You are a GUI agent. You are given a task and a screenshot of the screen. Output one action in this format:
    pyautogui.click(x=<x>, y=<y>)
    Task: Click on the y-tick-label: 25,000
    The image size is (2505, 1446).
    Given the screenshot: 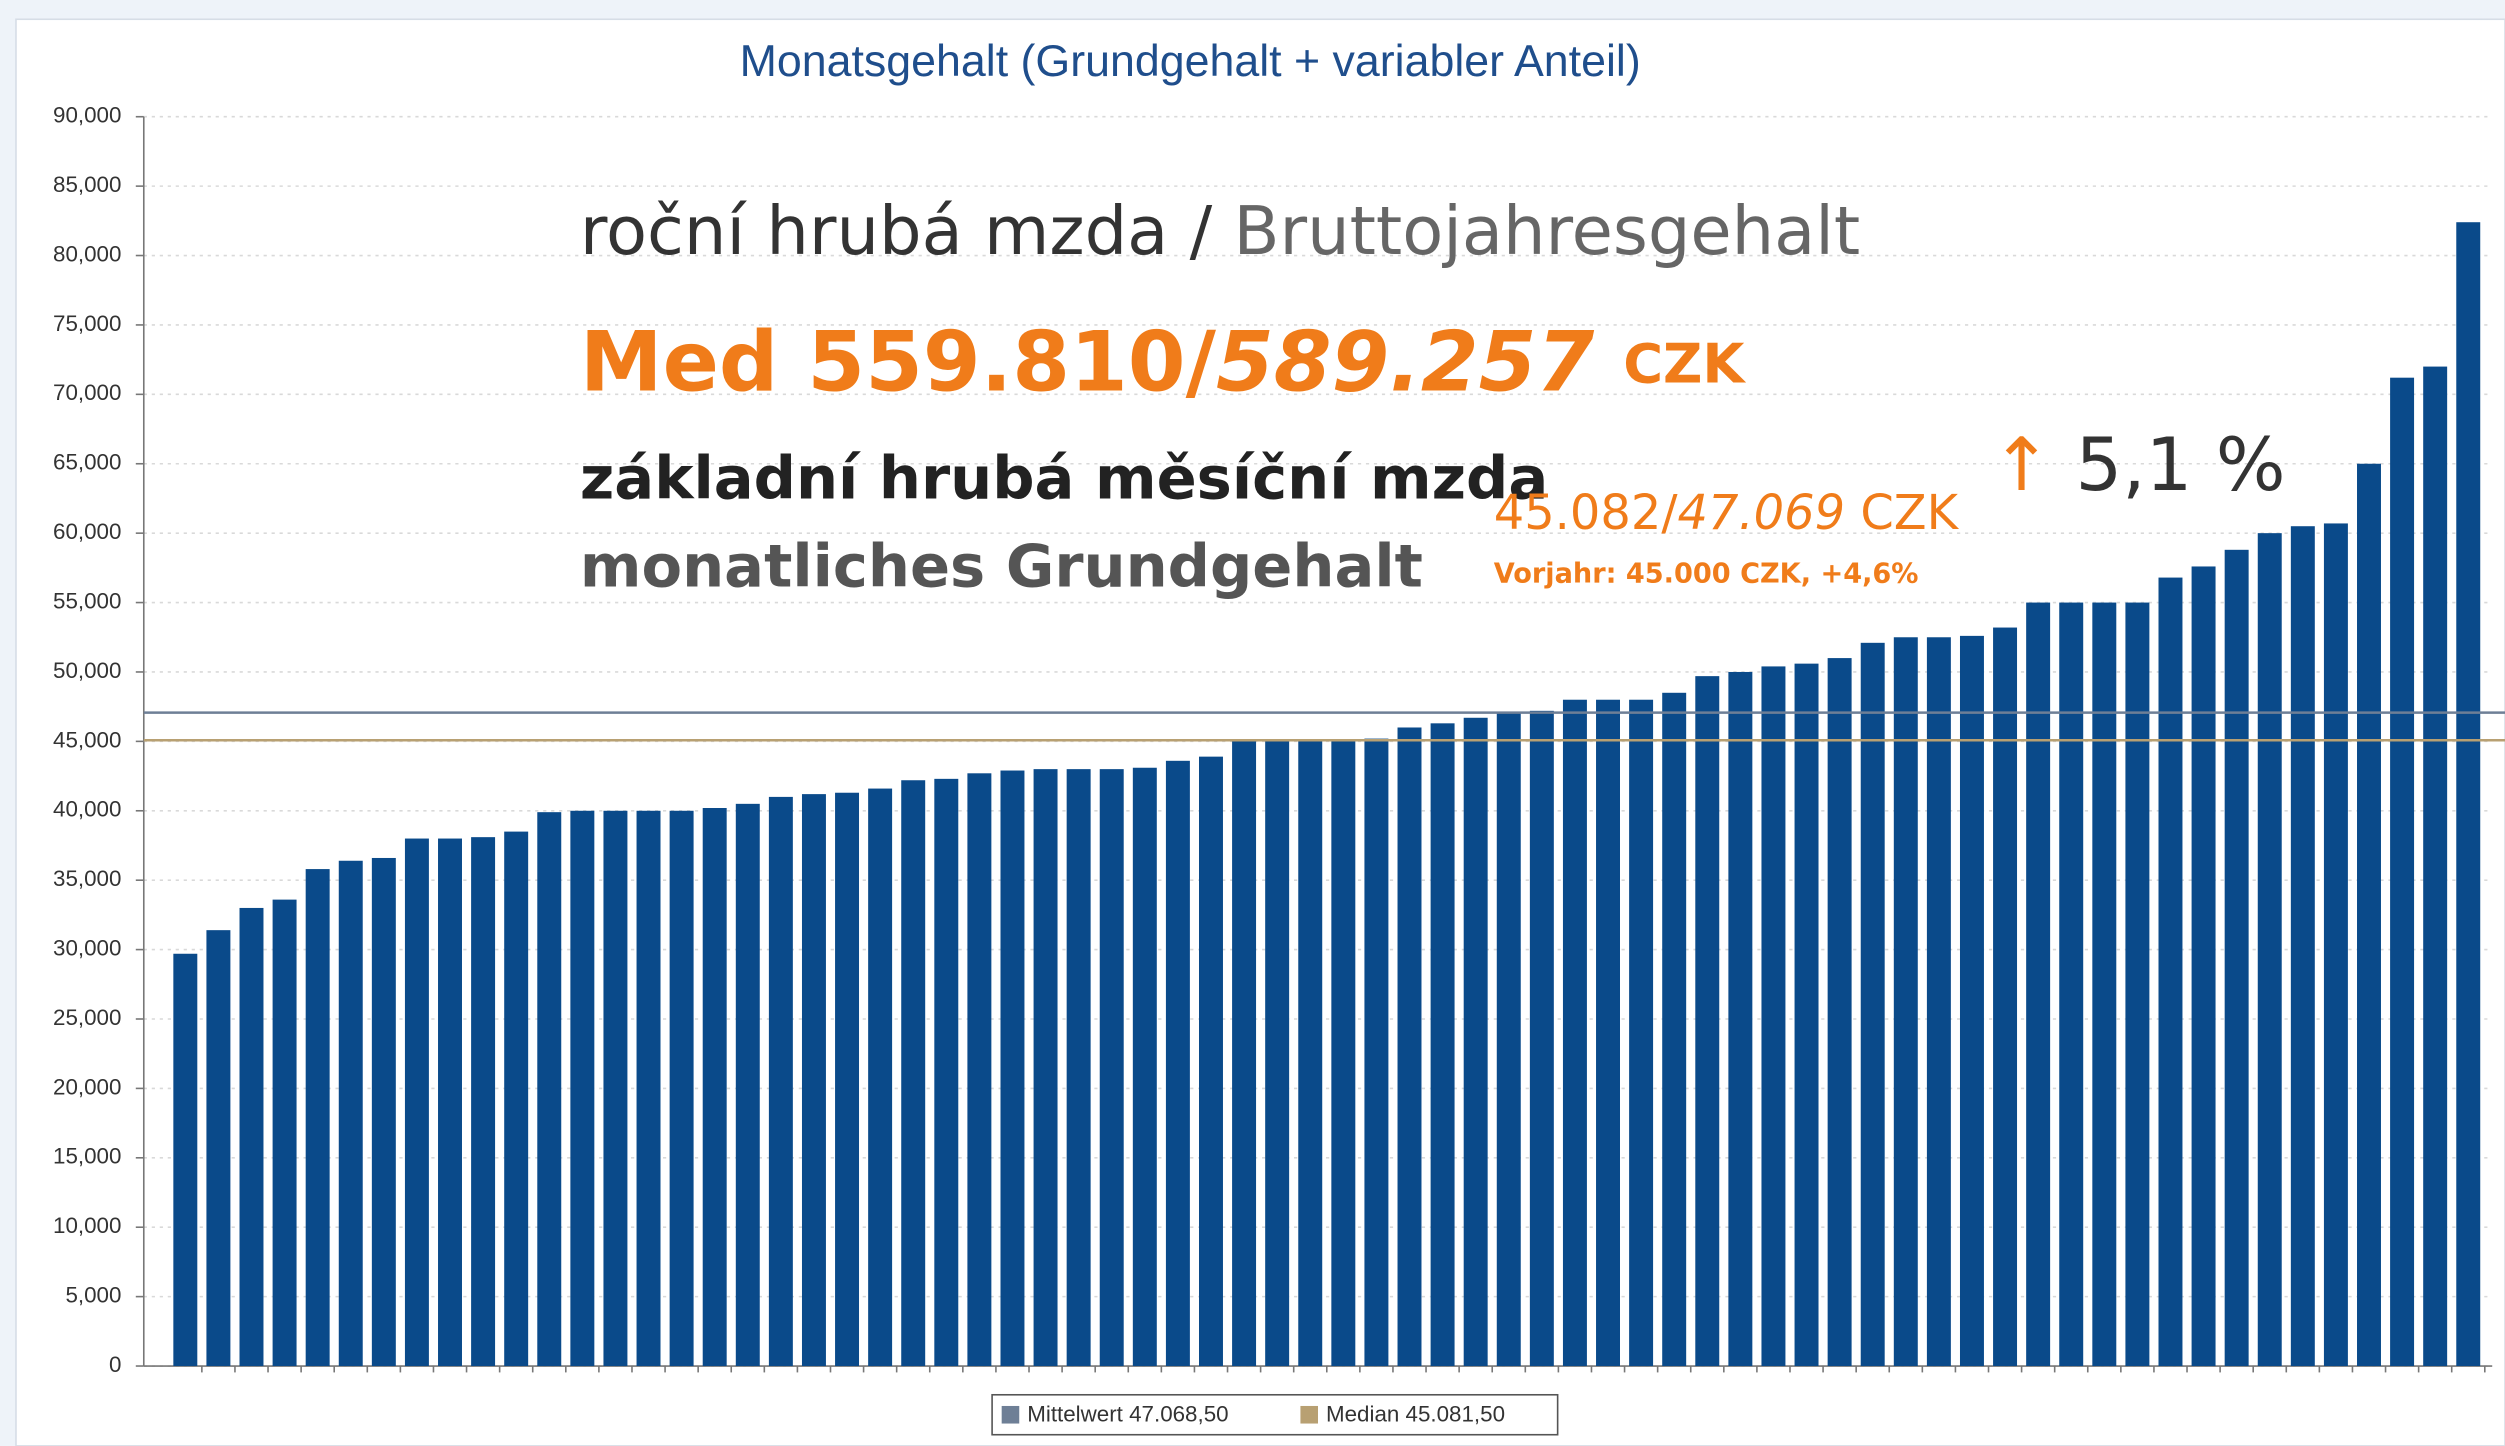 What is the action you would take?
    pyautogui.click(x=87, y=1017)
    